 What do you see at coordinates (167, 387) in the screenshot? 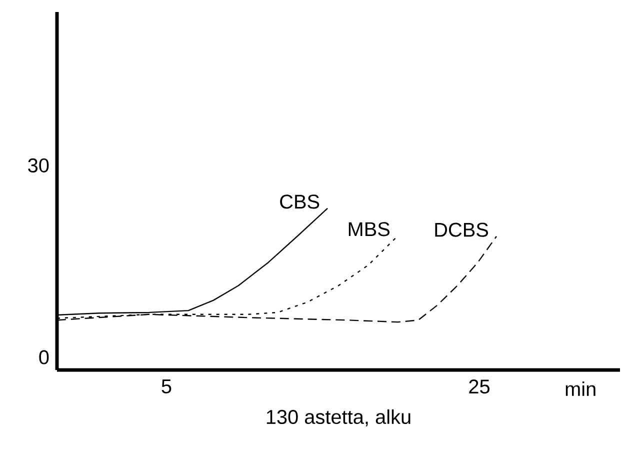
I see `x-tick-label: 5` at bounding box center [167, 387].